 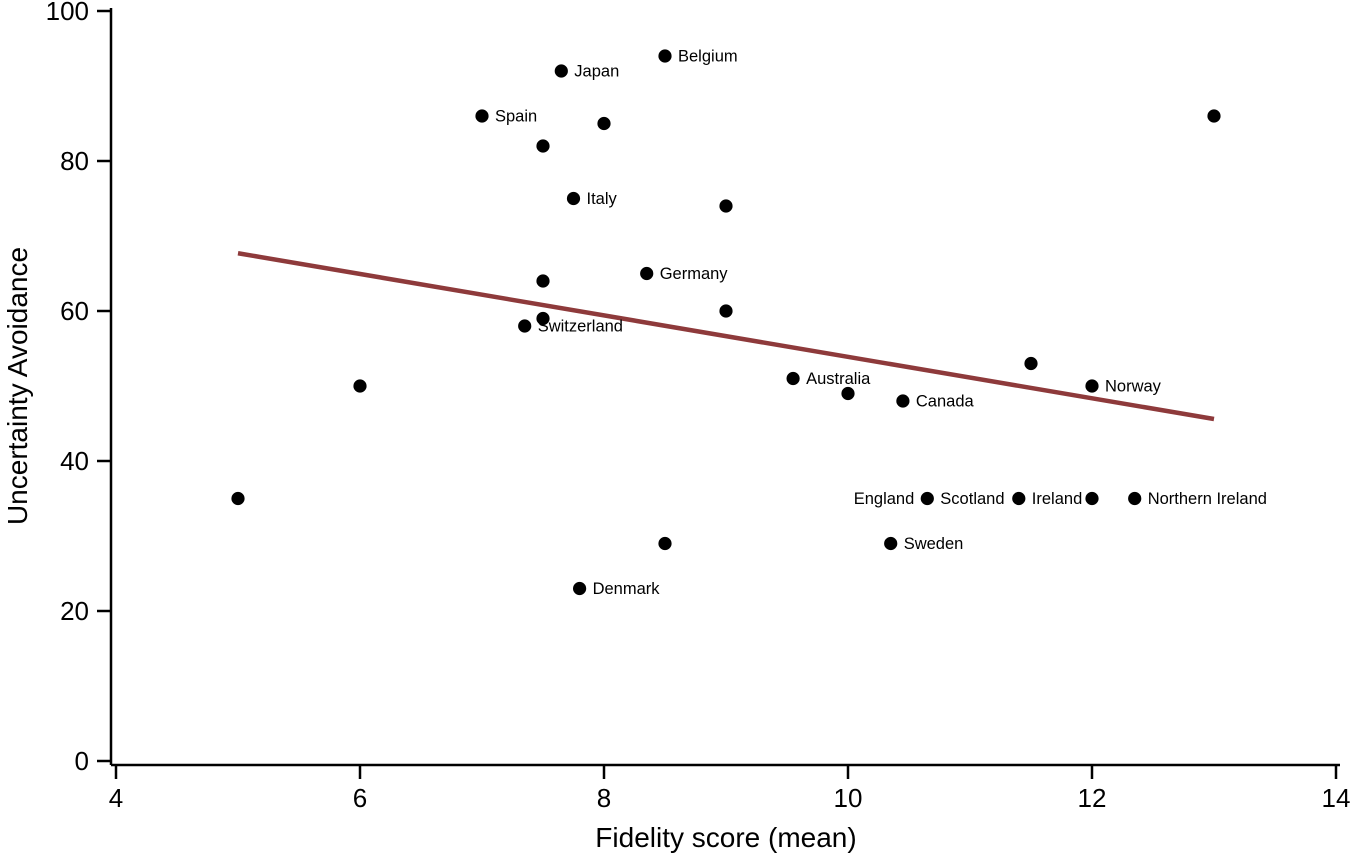 I want to click on x-axis-title: Fidelity score (mean), so click(x=725, y=837).